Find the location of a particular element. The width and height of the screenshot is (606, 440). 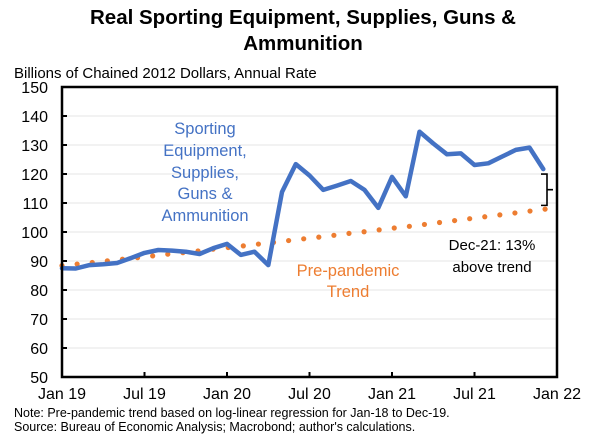

y-tick-label: 110 is located at coordinates (35, 204).